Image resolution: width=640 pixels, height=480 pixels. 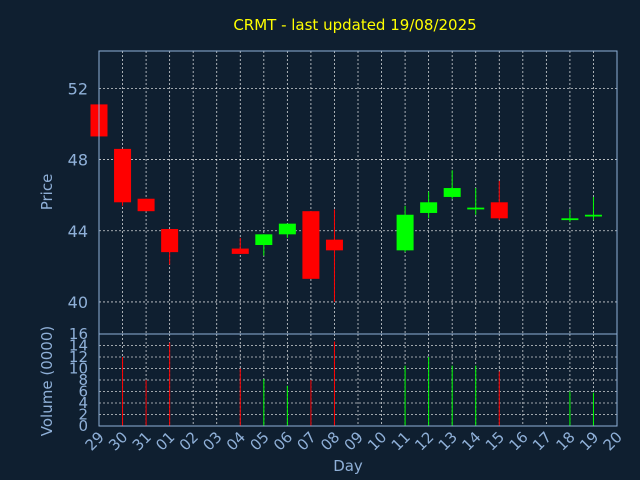 What do you see at coordinates (83, 403) in the screenshot?
I see `volume-tick-label: 4` at bounding box center [83, 403].